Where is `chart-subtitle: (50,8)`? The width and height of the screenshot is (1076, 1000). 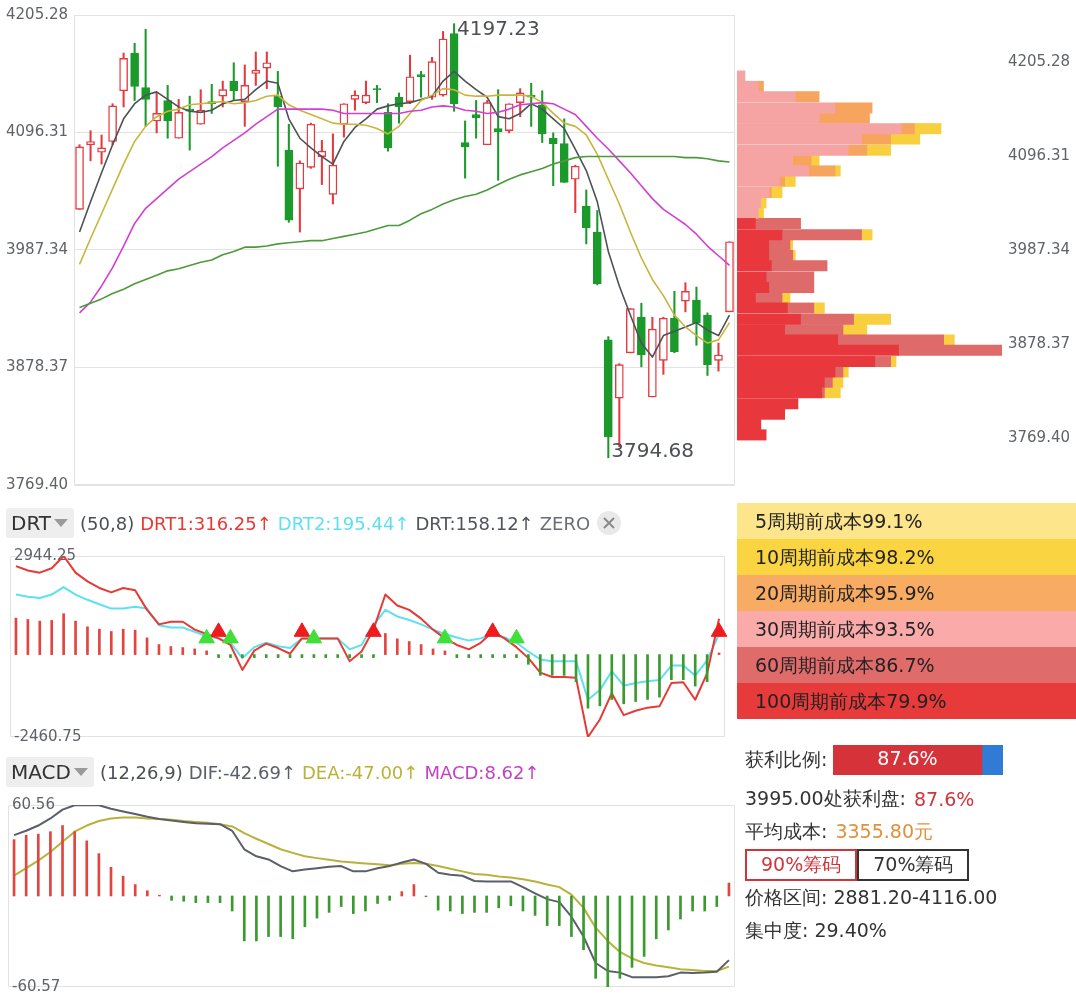
chart-subtitle: (50,8) is located at coordinates (107, 523).